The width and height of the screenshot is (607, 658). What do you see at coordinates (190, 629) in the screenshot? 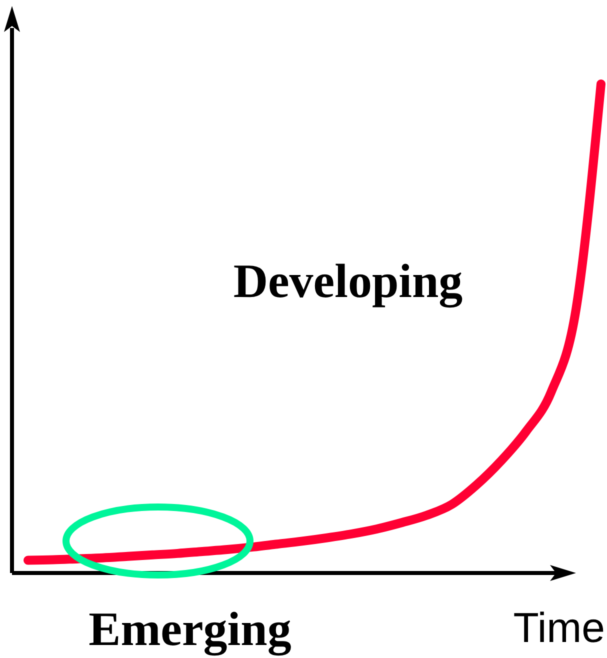
I see `text: Emerging` at bounding box center [190, 629].